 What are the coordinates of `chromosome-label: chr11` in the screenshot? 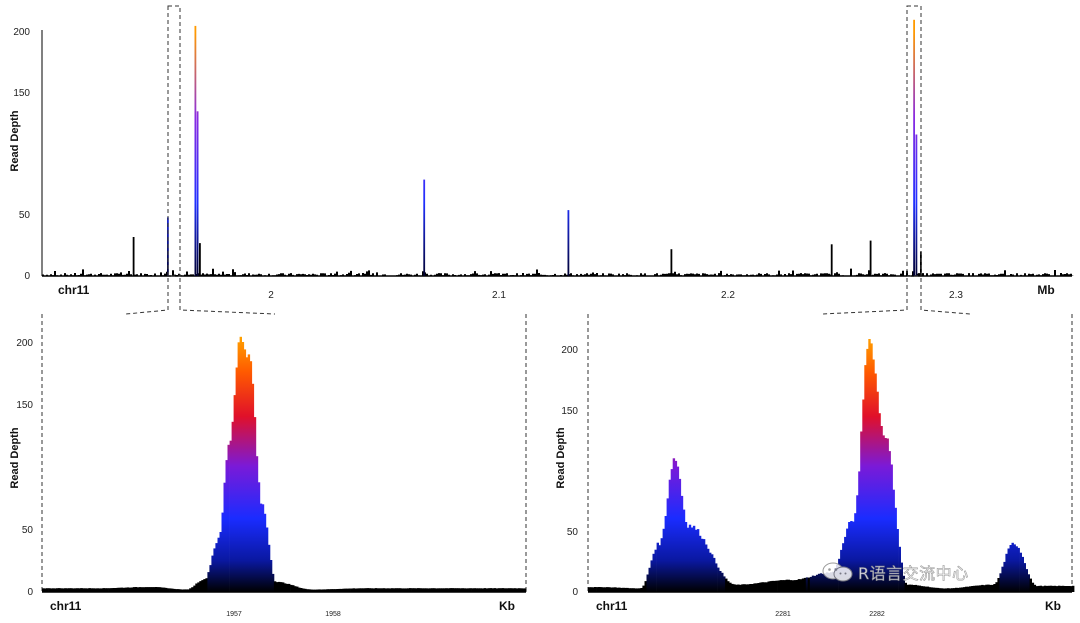 It's located at (66, 606).